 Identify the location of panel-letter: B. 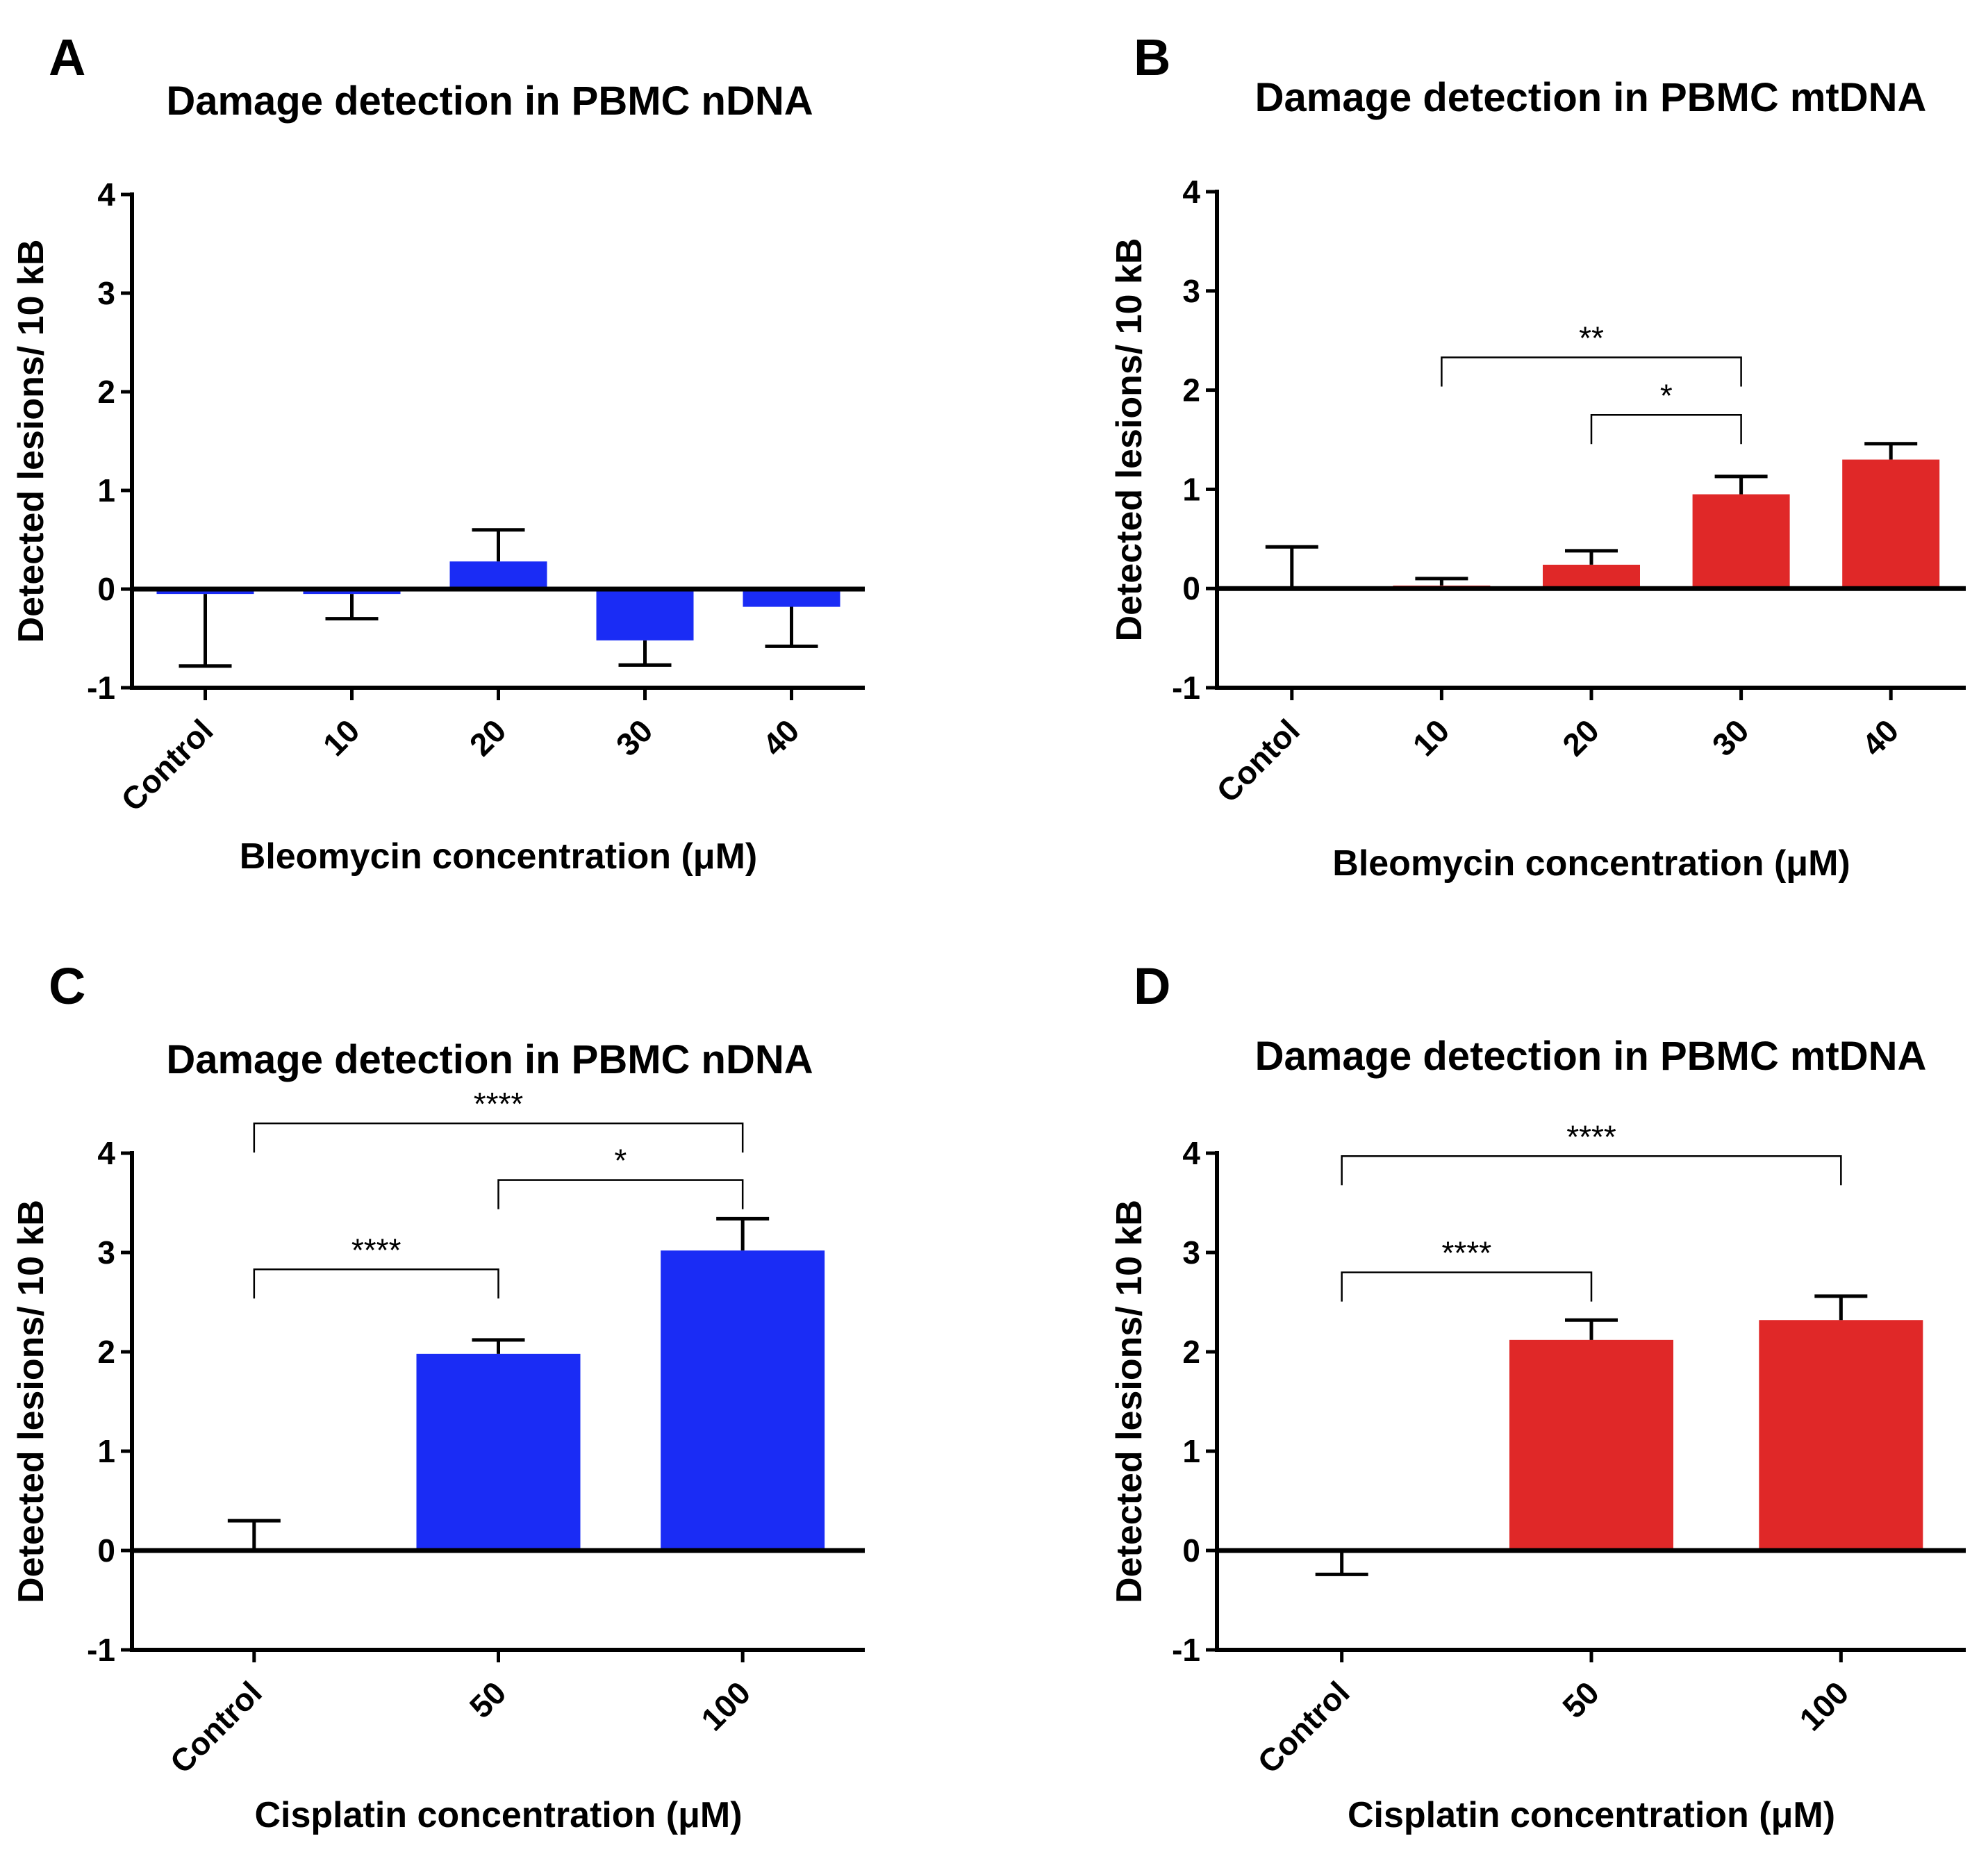
(1152, 57).